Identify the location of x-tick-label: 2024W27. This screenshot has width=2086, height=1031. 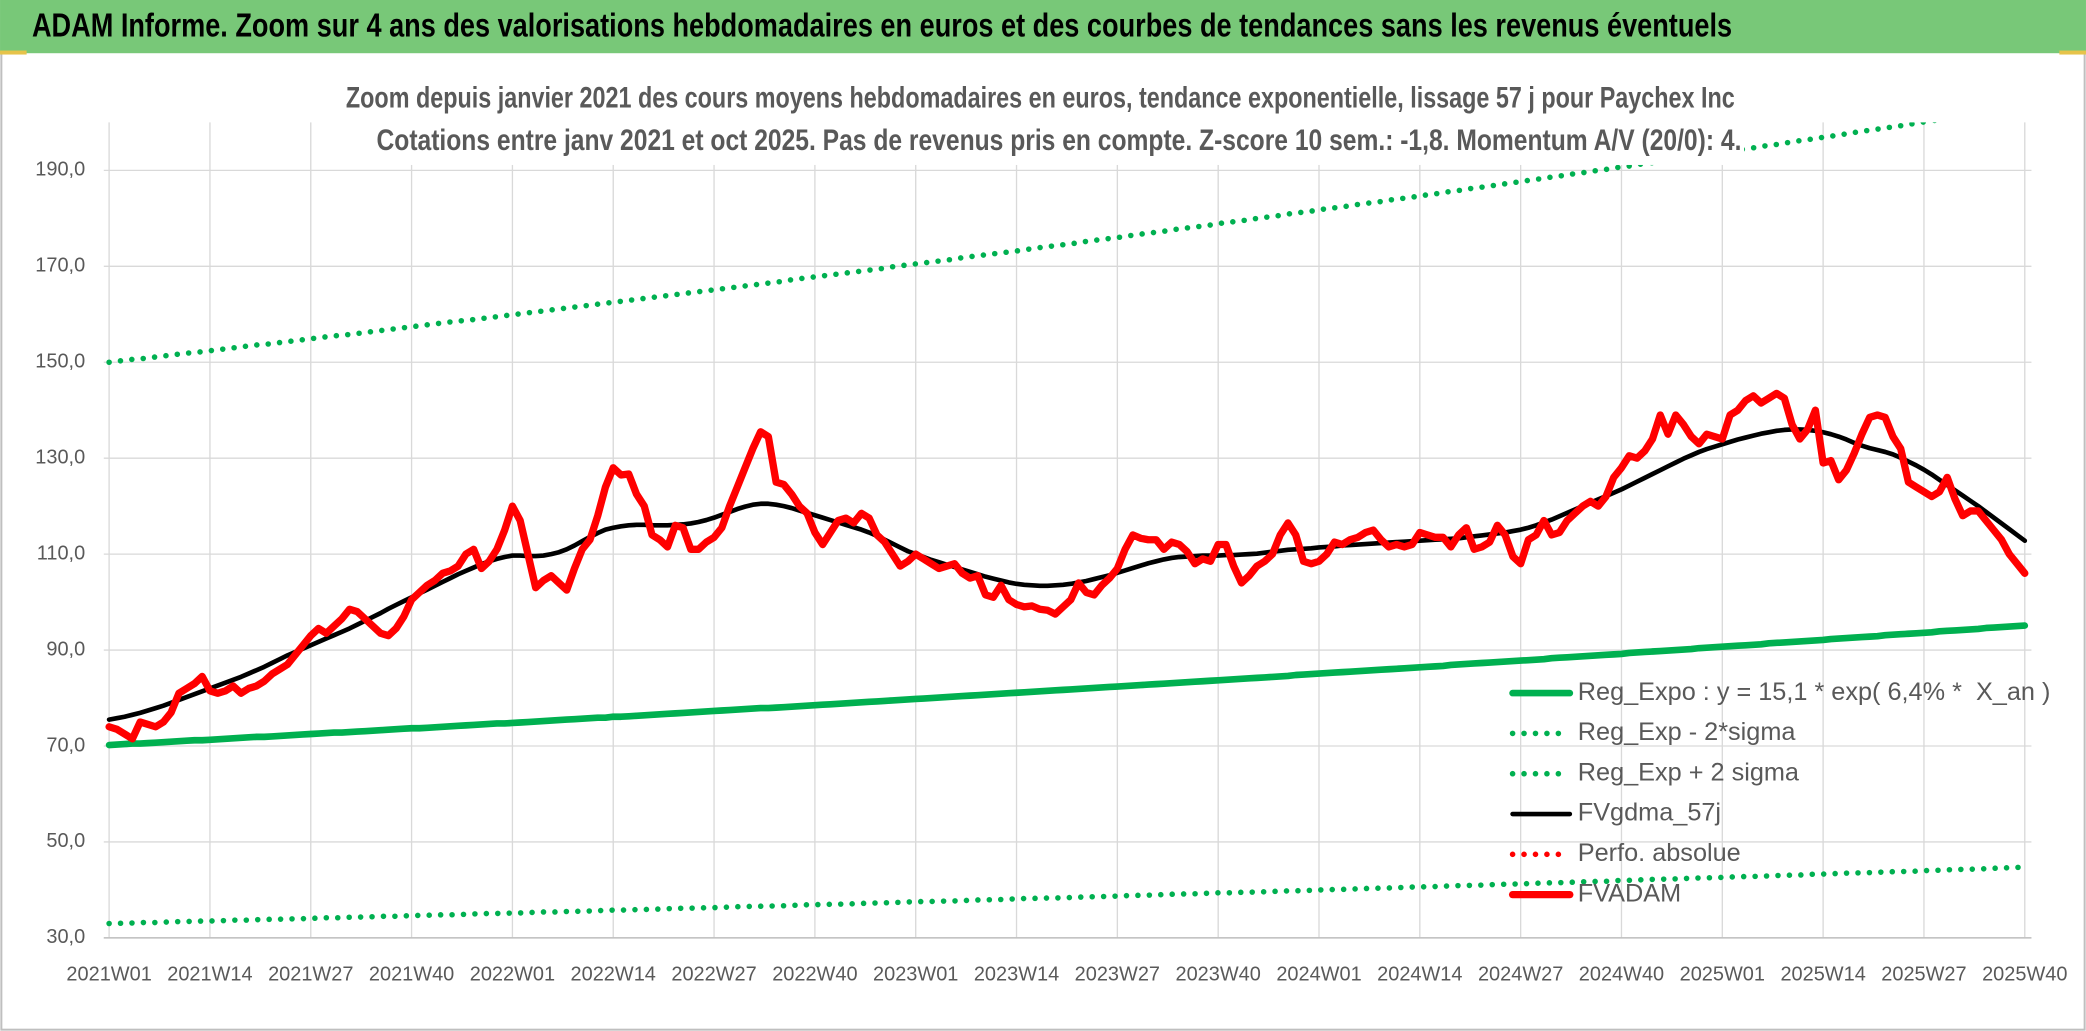
(1520, 974).